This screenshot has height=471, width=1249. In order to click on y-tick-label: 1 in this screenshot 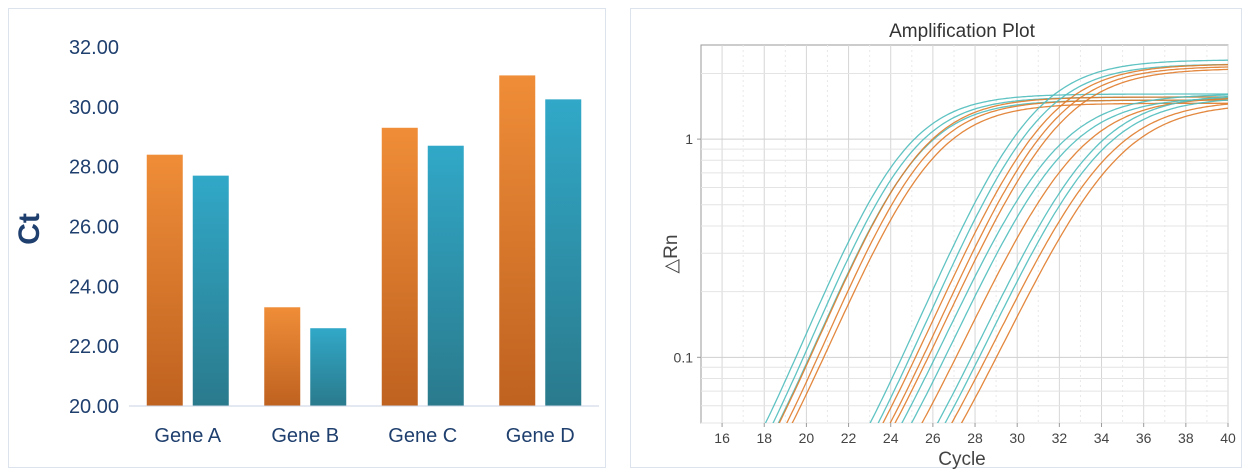, I will do `click(689, 139)`.